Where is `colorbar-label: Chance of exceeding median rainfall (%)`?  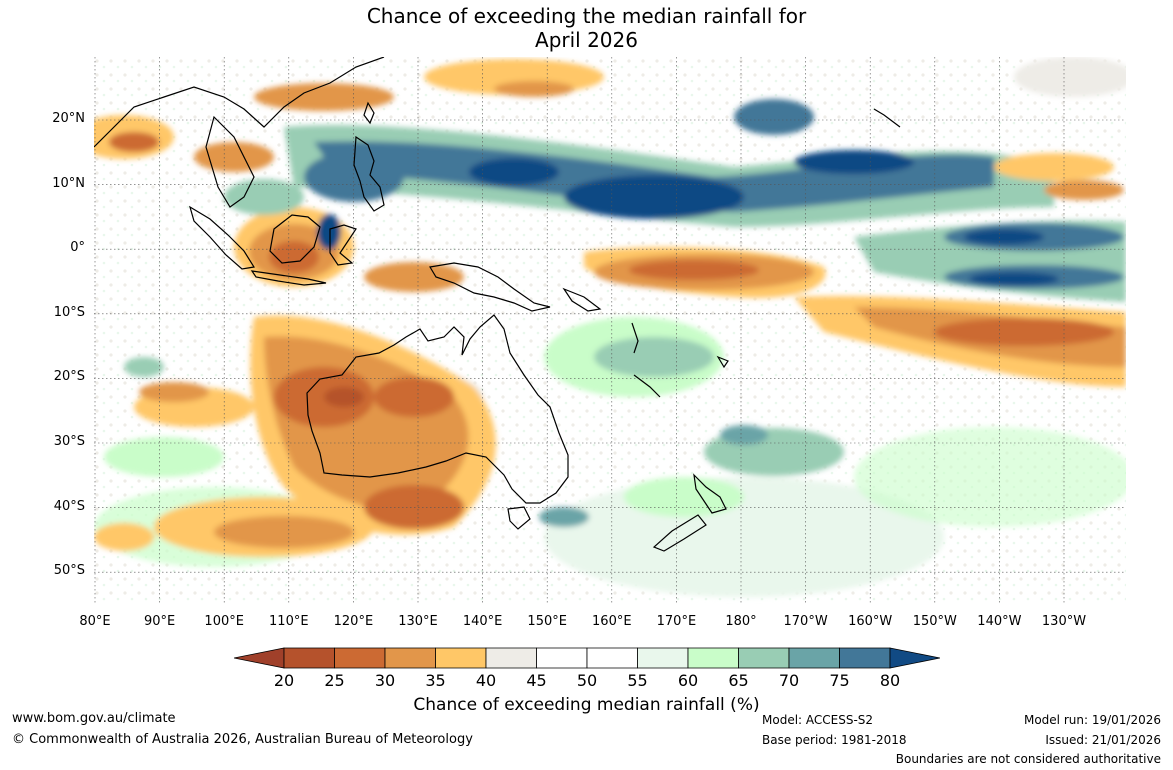
colorbar-label: Chance of exceeding median rainfall (%) is located at coordinates (586, 705).